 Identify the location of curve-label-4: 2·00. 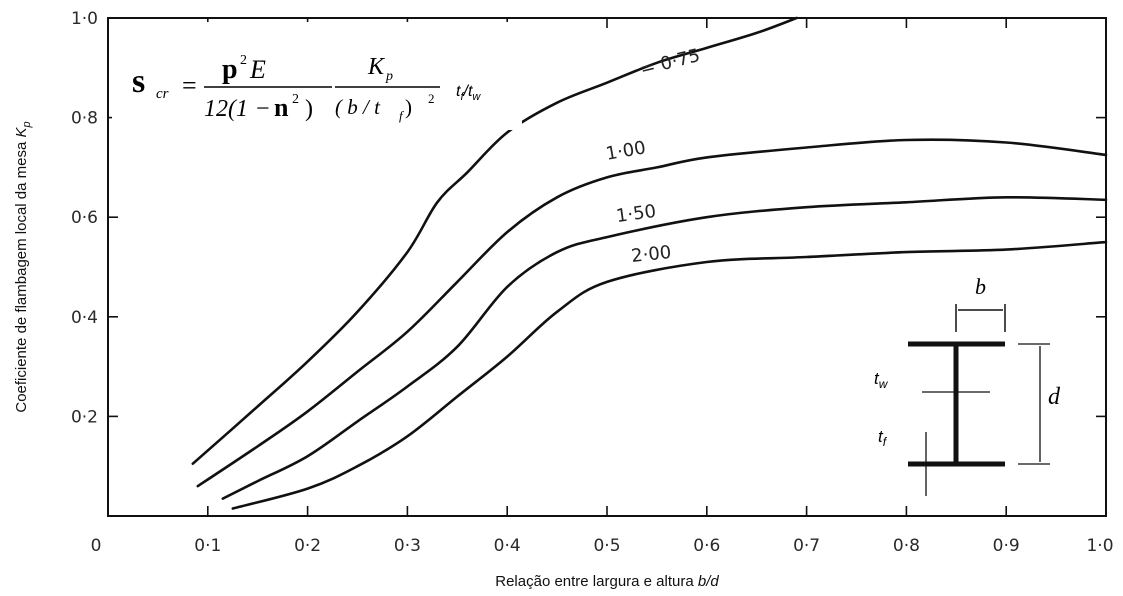
(651, 254).